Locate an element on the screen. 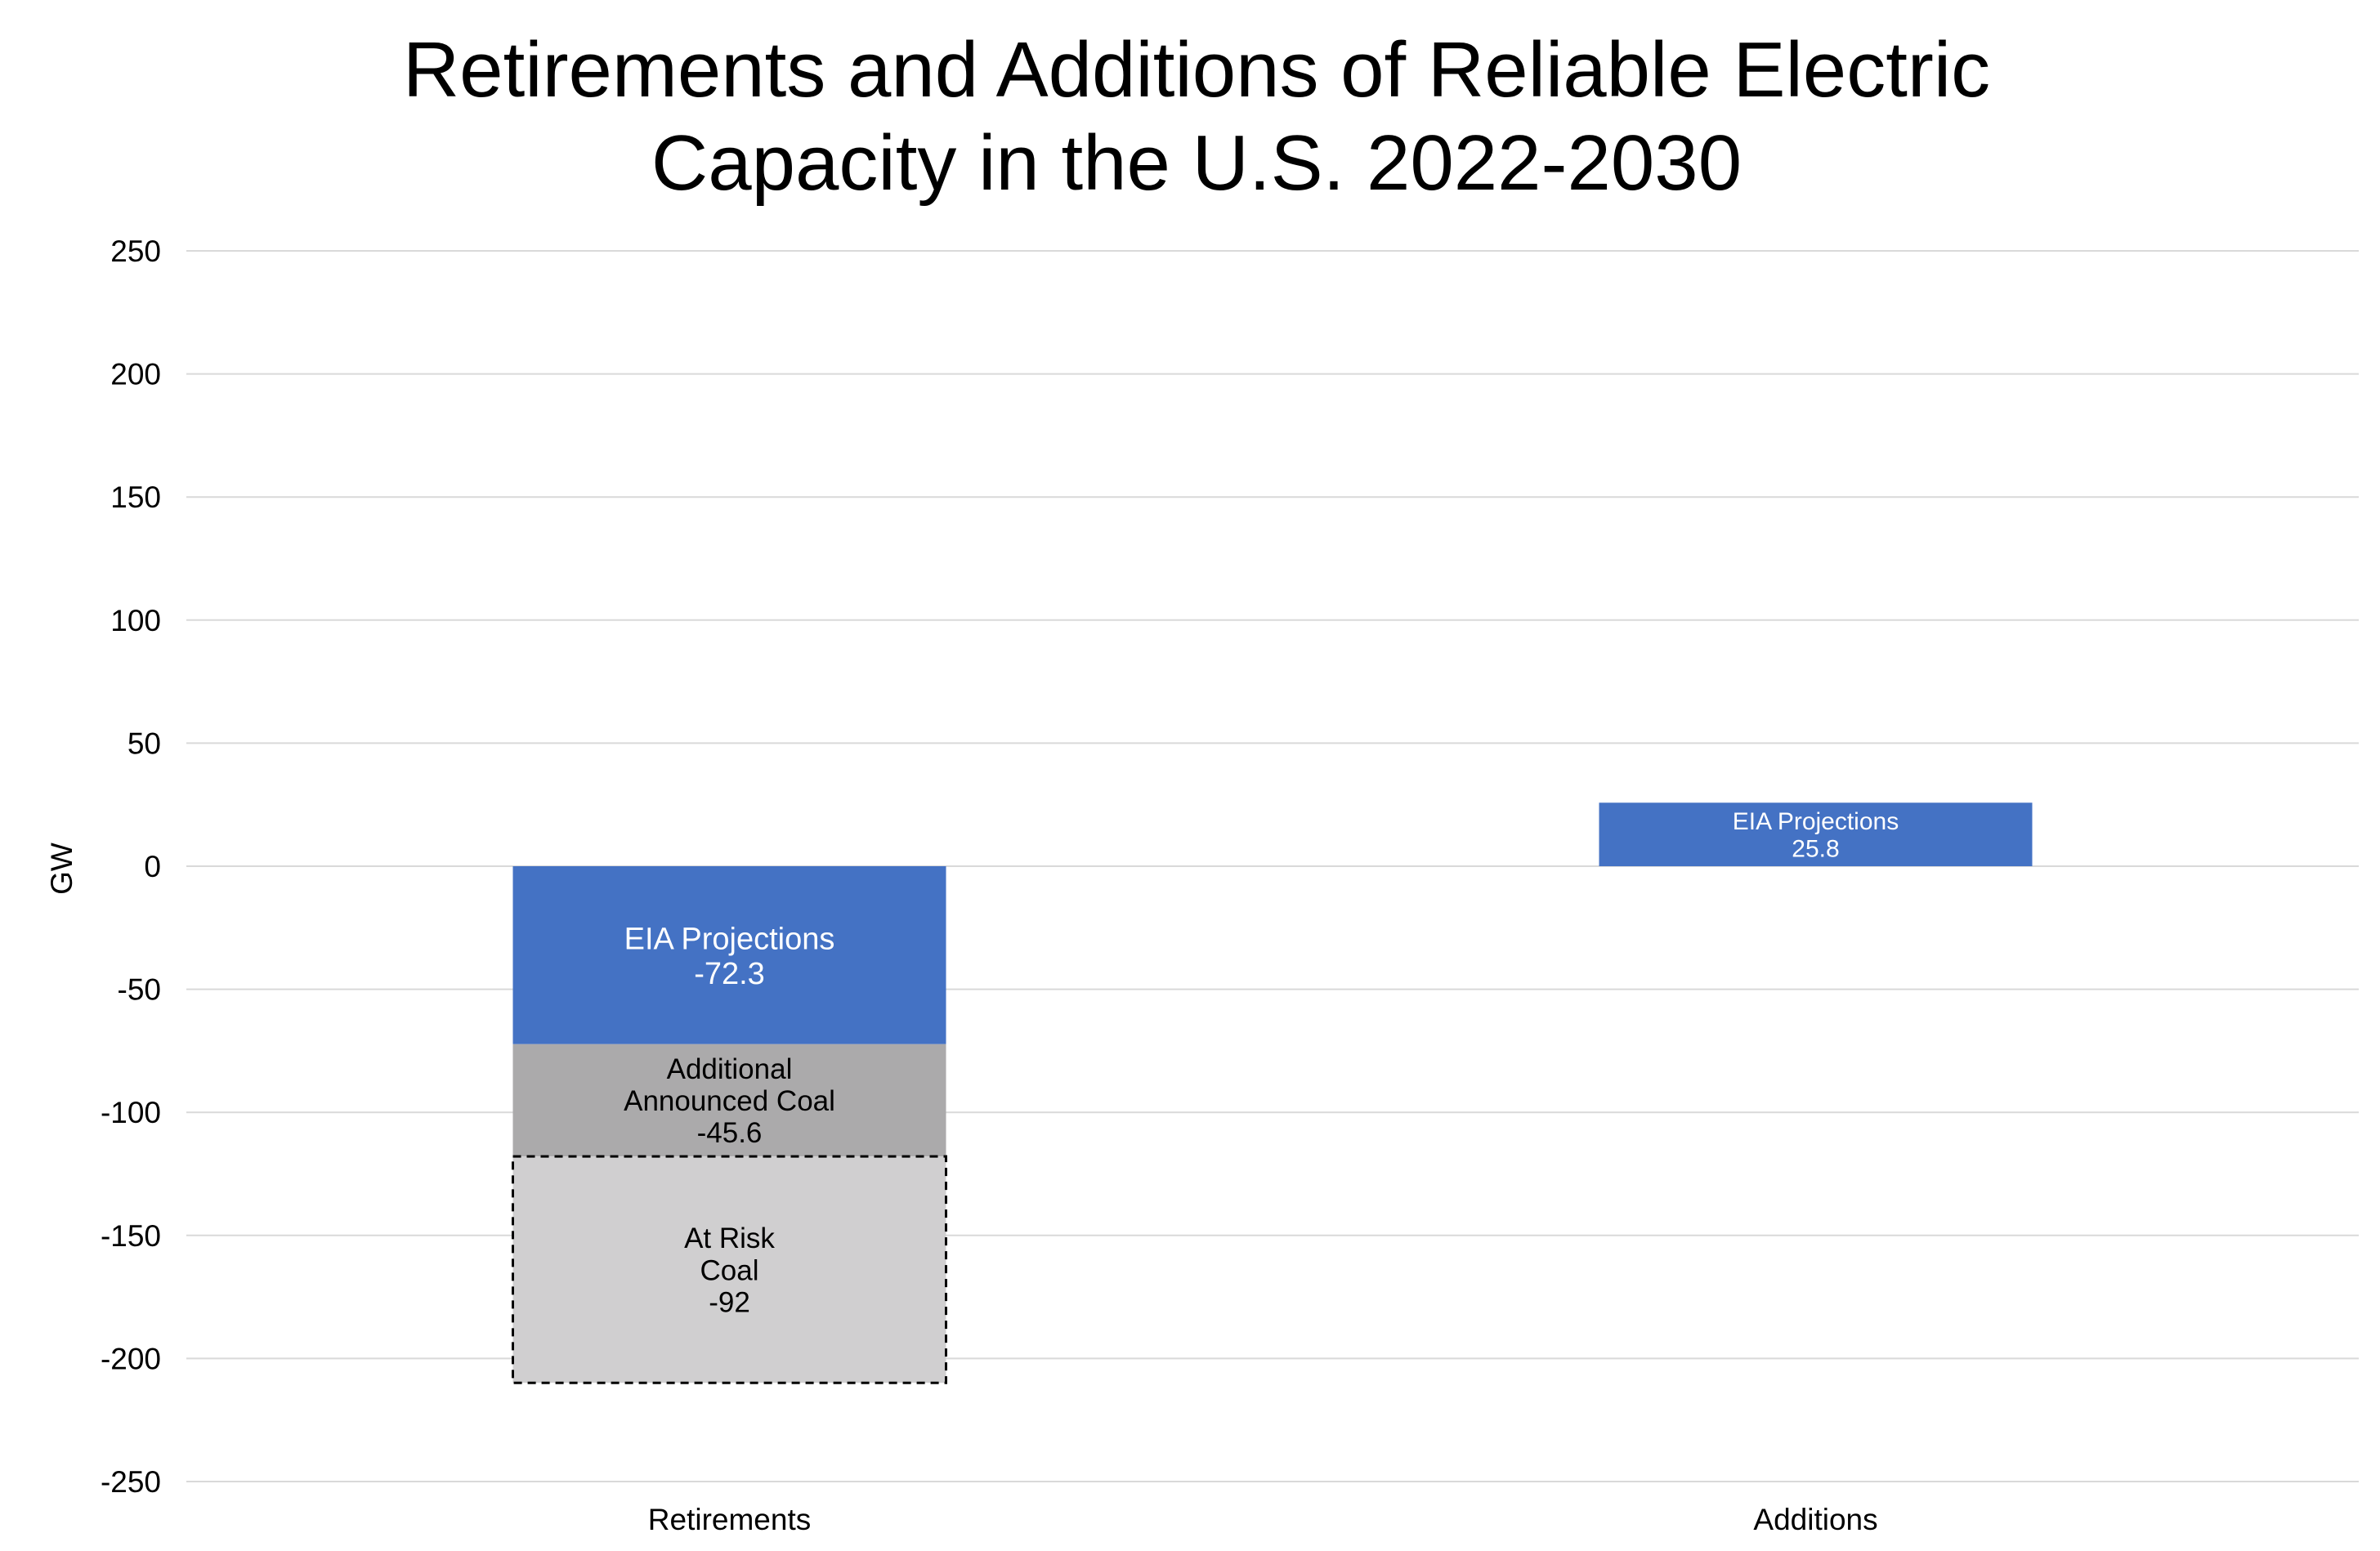  x-tick-label: Additions is located at coordinates (1815, 1520).